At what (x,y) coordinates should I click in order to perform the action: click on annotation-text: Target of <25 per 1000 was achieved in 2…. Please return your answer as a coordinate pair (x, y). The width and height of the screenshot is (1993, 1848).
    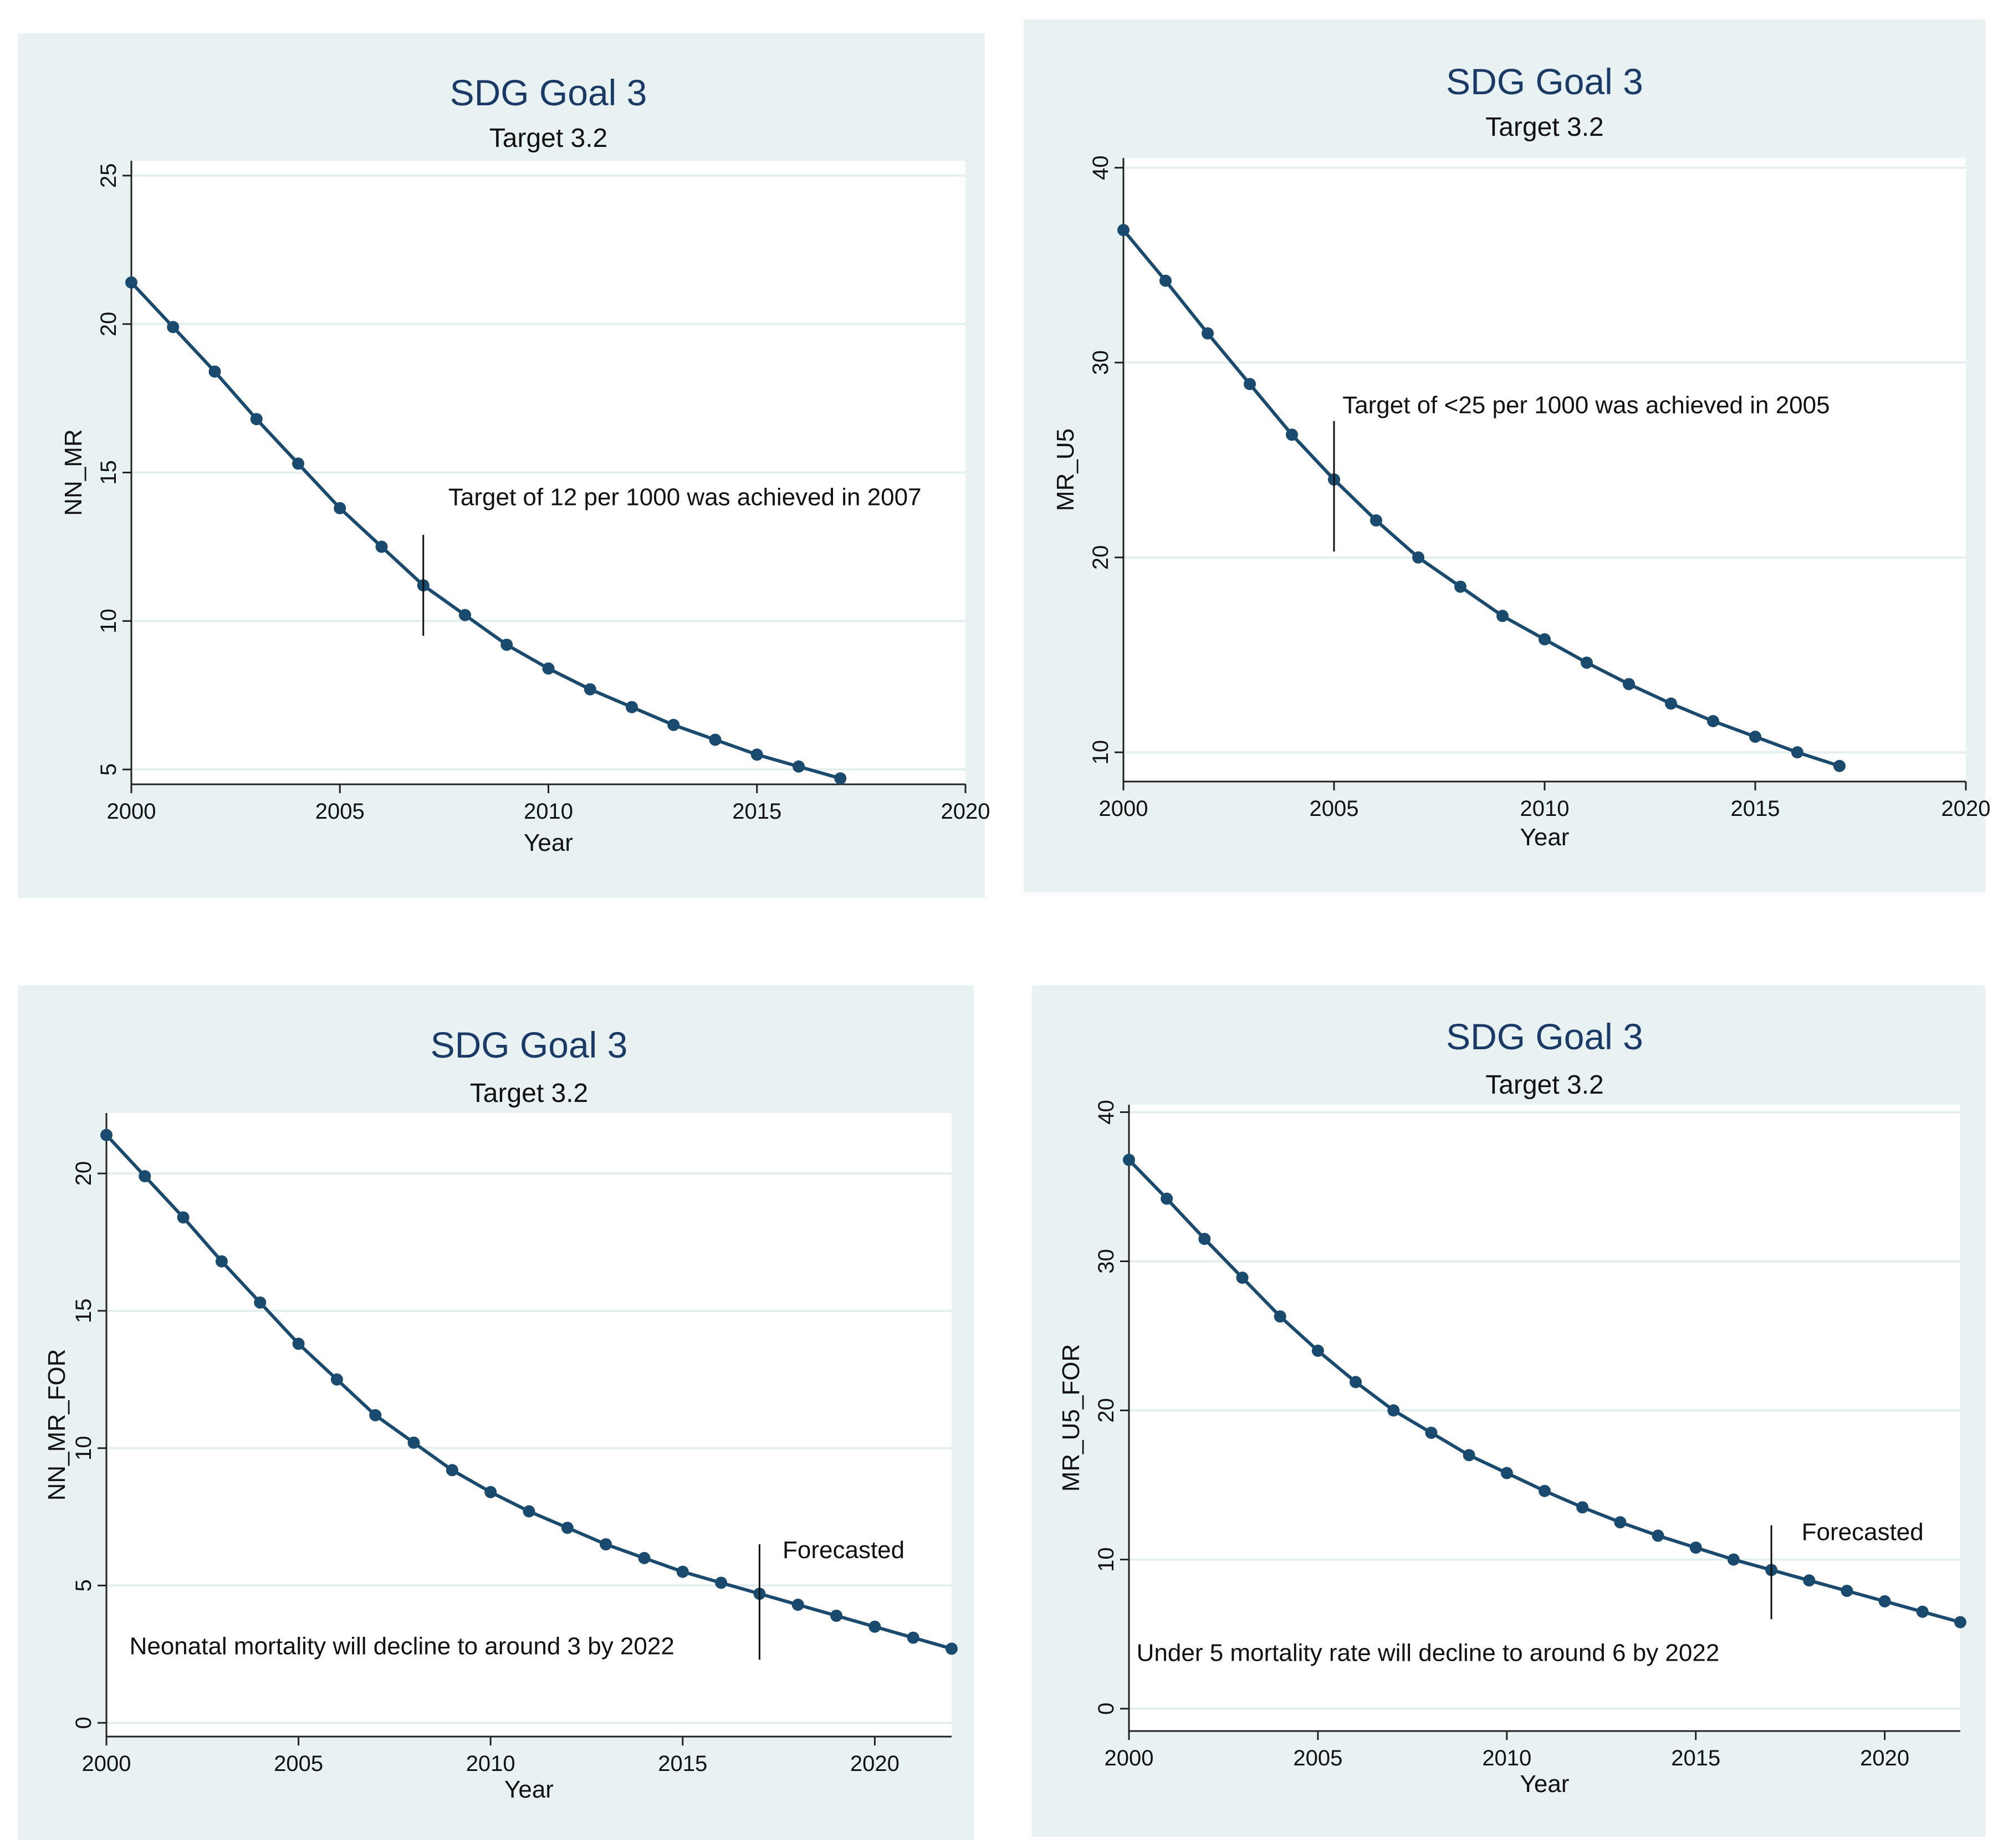
    Looking at the image, I should click on (1586, 406).